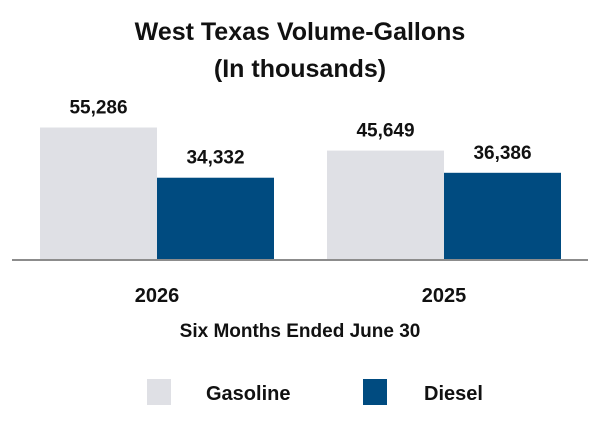 The image size is (600, 430). I want to click on bar-gasoline-2025, so click(385, 205).